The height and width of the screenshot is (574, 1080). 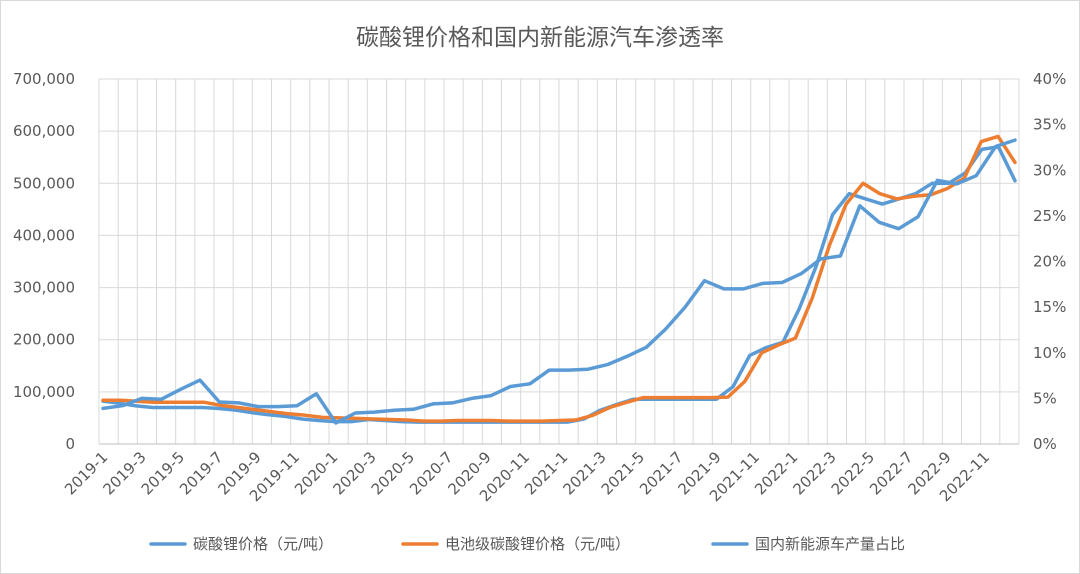 What do you see at coordinates (1045, 398) in the screenshot?
I see `y-right-tick-label: 5%` at bounding box center [1045, 398].